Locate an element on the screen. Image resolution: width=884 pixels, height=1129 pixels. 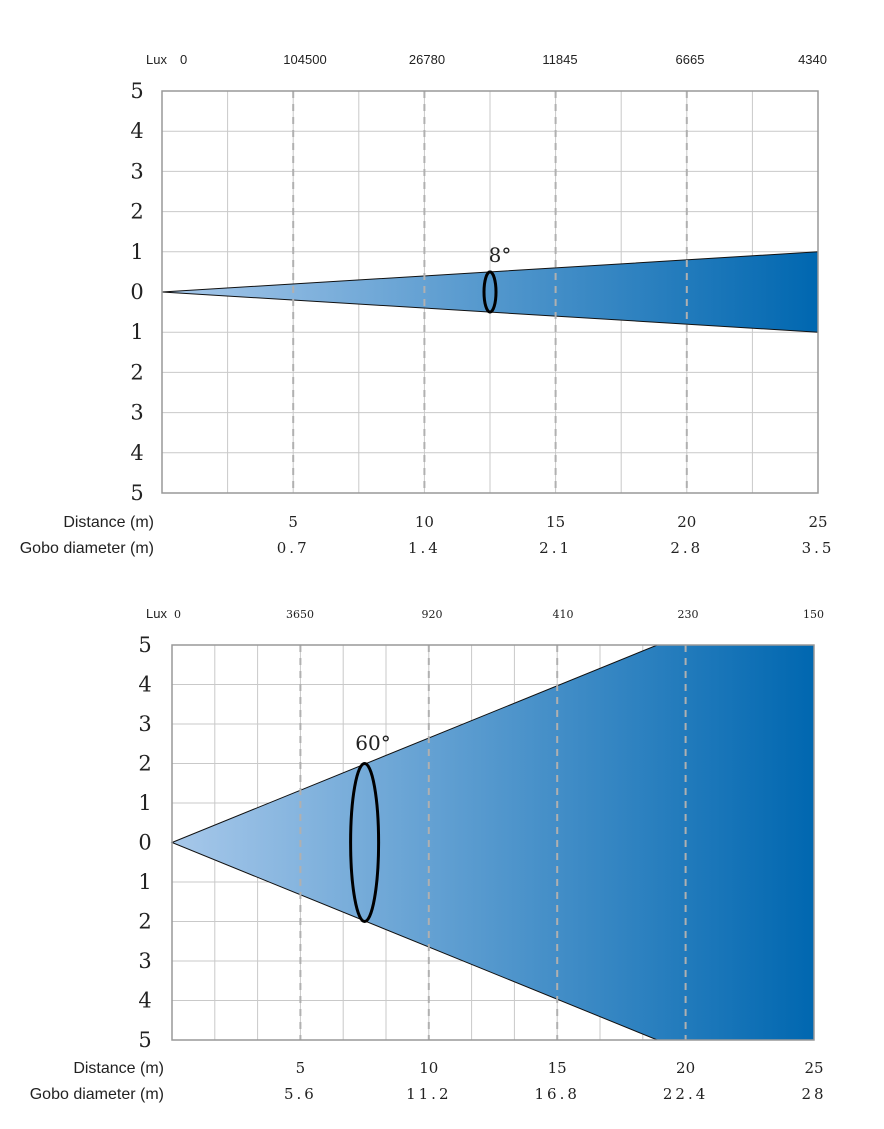
gobo-value: 5.6 is located at coordinates (300, 1094).